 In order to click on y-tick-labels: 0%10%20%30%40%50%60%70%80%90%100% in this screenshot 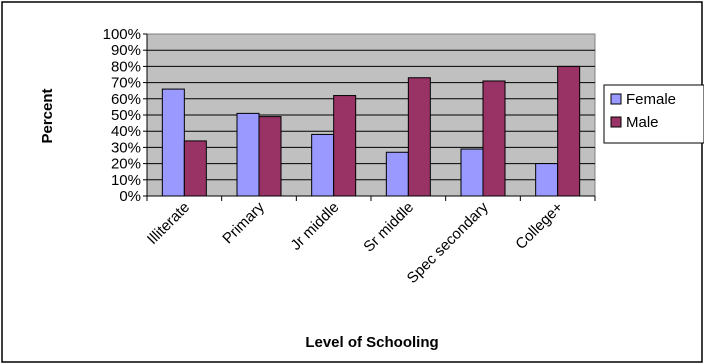, I will do `click(122, 115)`.